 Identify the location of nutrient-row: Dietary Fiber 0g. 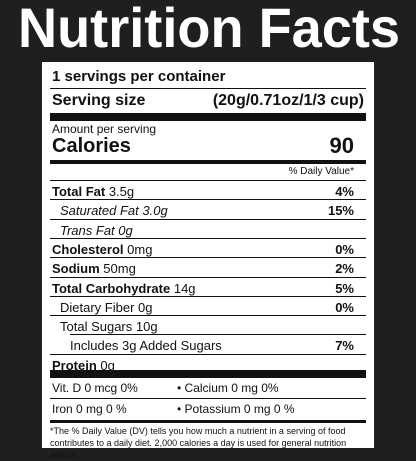
(106, 307).